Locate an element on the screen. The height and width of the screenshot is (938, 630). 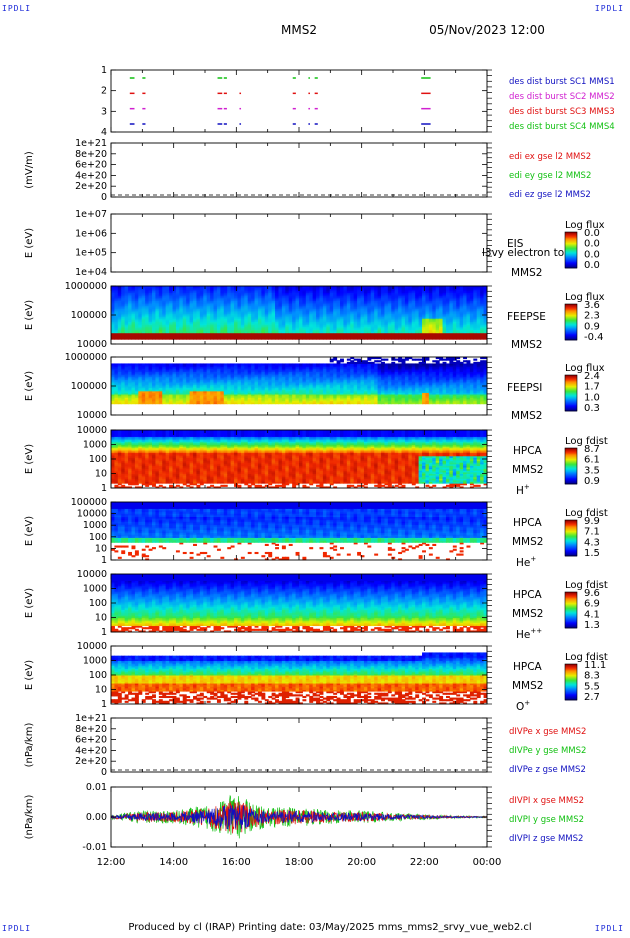
y-tick-label: 1000000 is located at coordinates (86, 286).